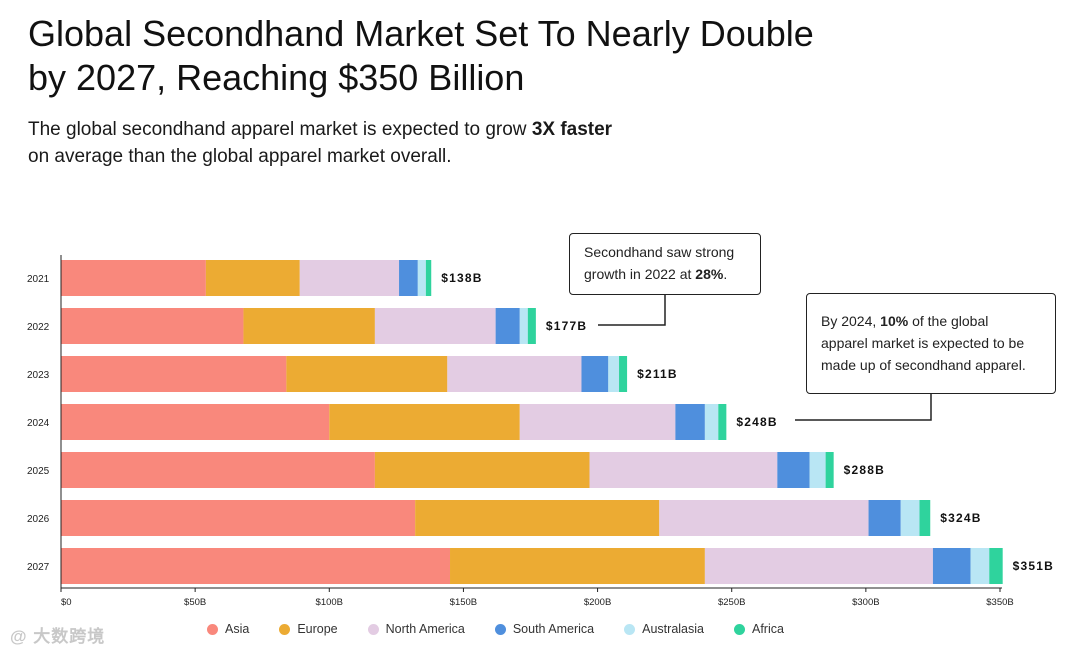 Image resolution: width=1080 pixels, height=655 pixels. Describe the element at coordinates (553, 629) in the screenshot. I see `legend-label: South America` at that location.